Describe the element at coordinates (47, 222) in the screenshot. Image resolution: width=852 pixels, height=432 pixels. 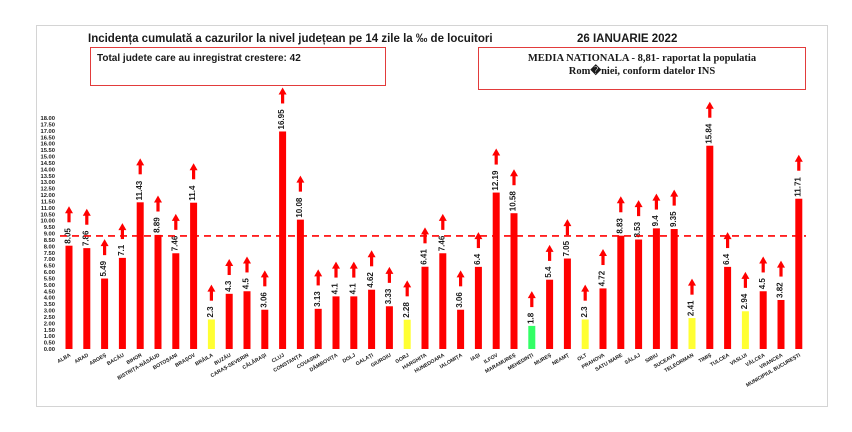
I see `y-tick-label: 10.00` at that location.